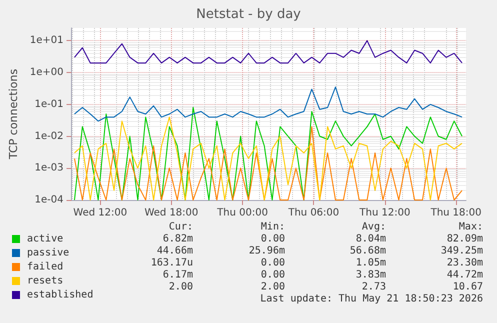 Image resolution: width=497 pixels, height=323 pixels. What do you see at coordinates (171, 213) in the screenshot?
I see `x-tick-label: Wed 18:00` at bounding box center [171, 213].